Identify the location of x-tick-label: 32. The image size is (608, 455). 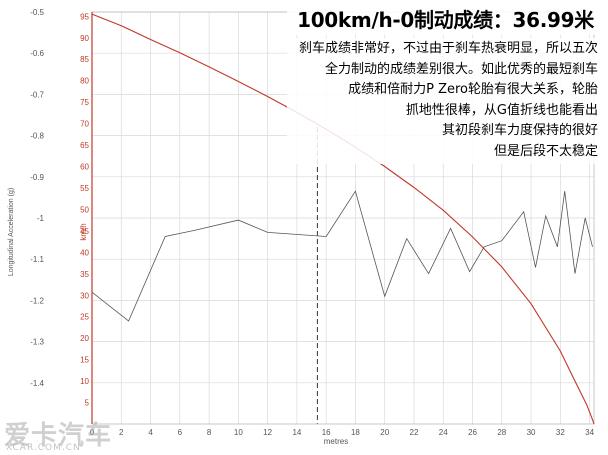
(560, 432).